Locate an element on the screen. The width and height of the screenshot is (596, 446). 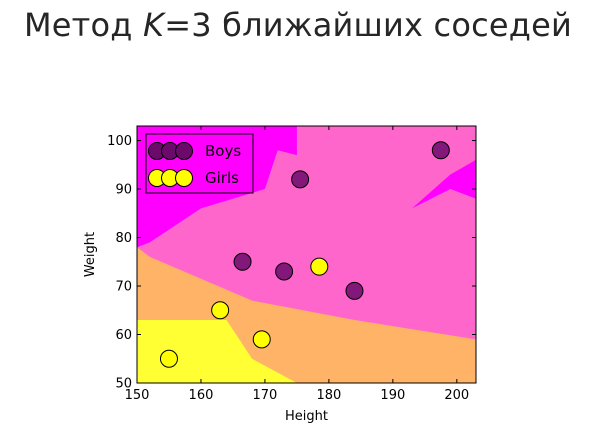
x-tick-label: 170 is located at coordinates (265, 395).